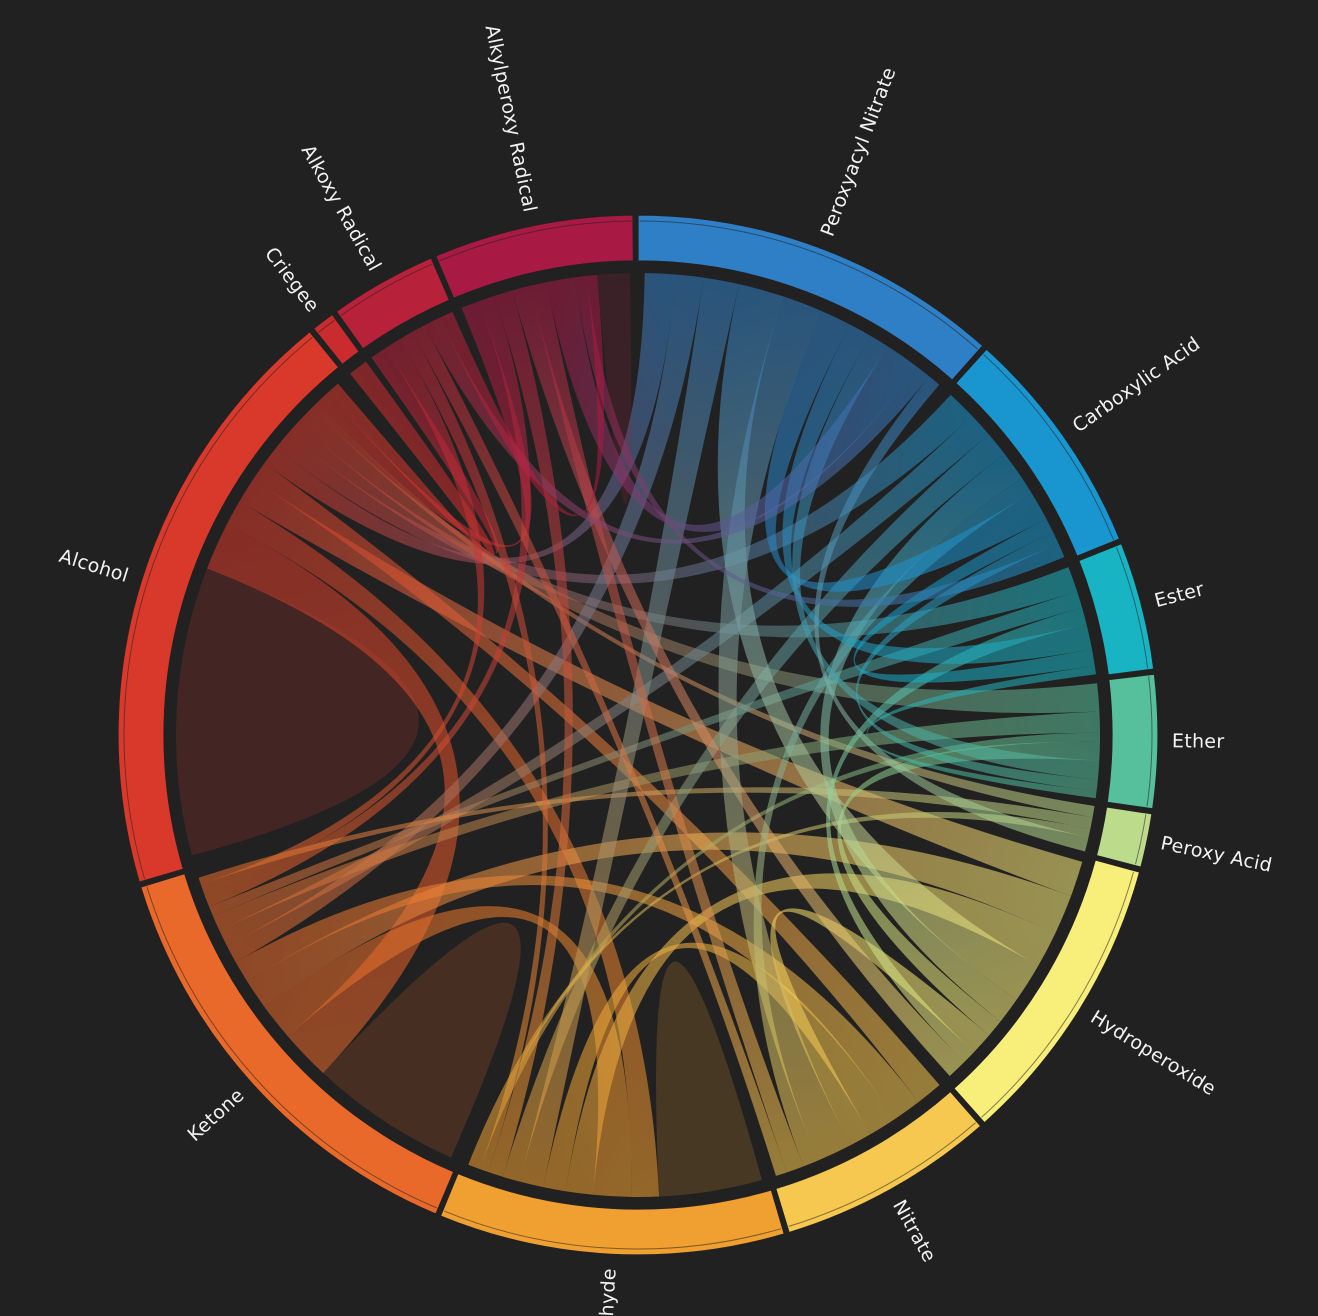  What do you see at coordinates (1132, 741) in the screenshot?
I see `group-arc-ether` at bounding box center [1132, 741].